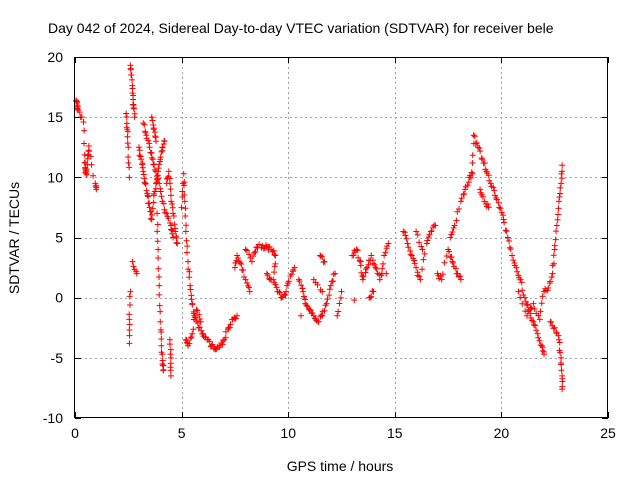 This screenshot has height=480, width=640. Describe the element at coordinates (395, 433) in the screenshot. I see `x-tick-label: 15` at that location.